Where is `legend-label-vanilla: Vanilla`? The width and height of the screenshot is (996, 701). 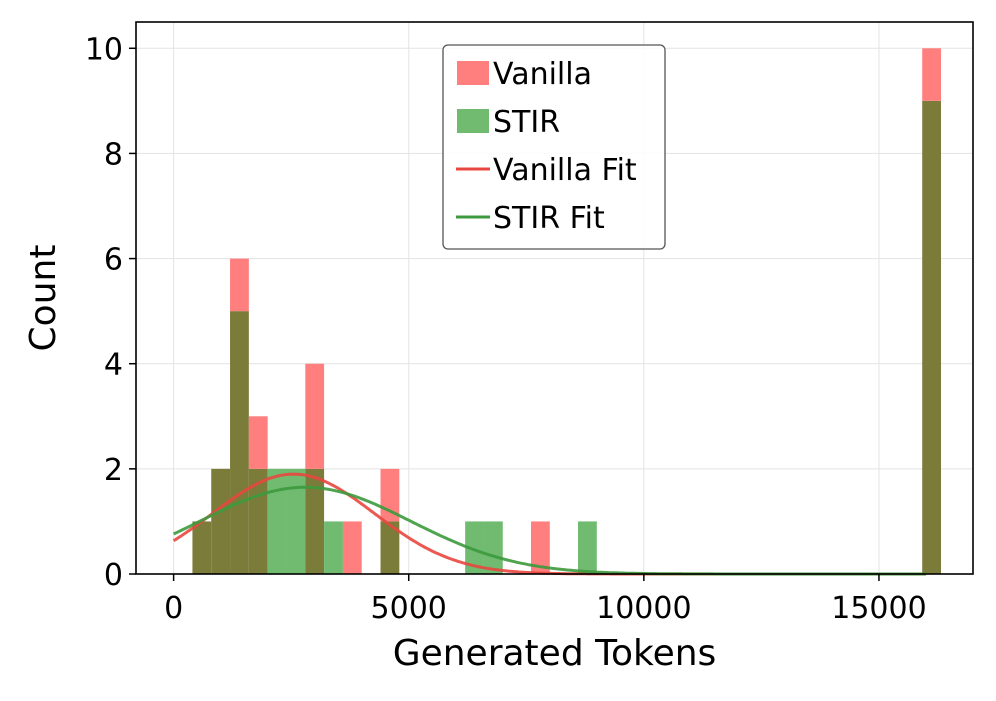 legend-label-vanilla: Vanilla is located at coordinates (542, 74).